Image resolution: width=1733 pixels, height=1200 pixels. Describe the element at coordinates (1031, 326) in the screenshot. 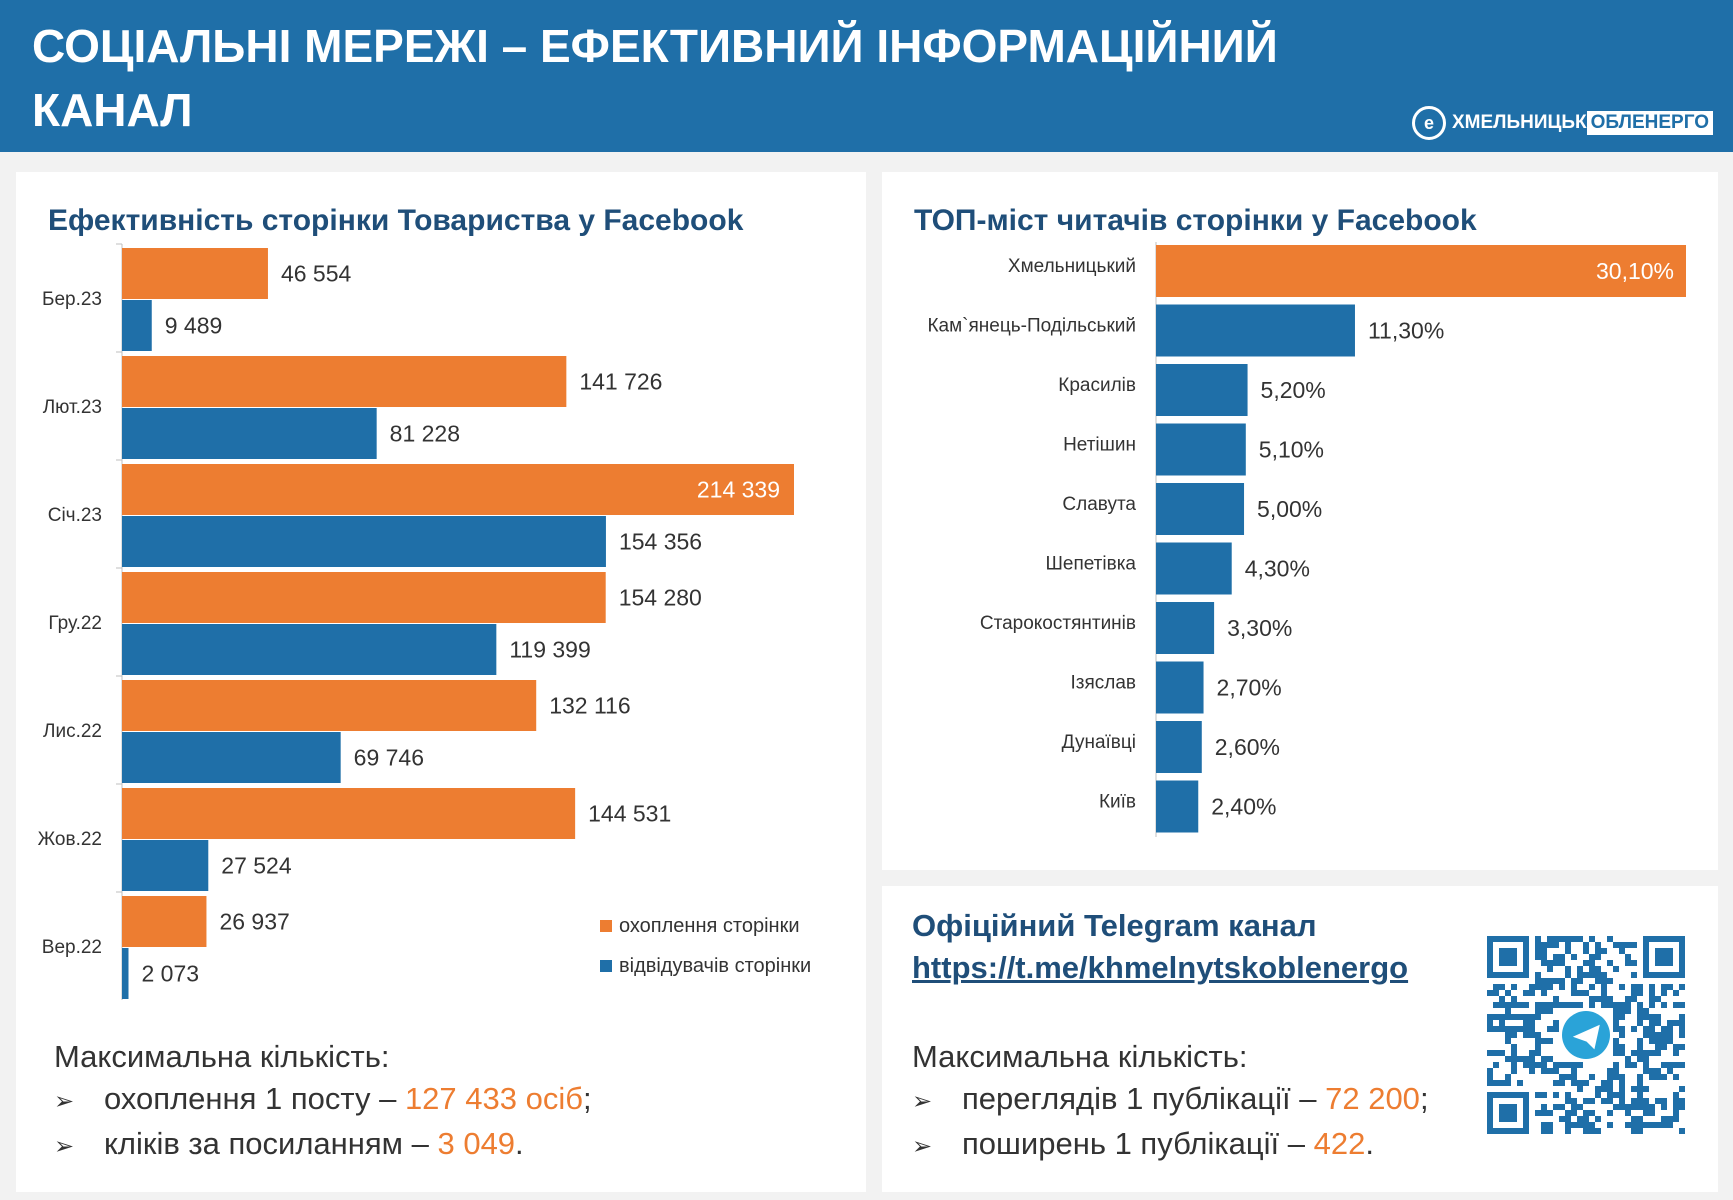

I see `city-label: Кам`янець-Подільський` at that location.